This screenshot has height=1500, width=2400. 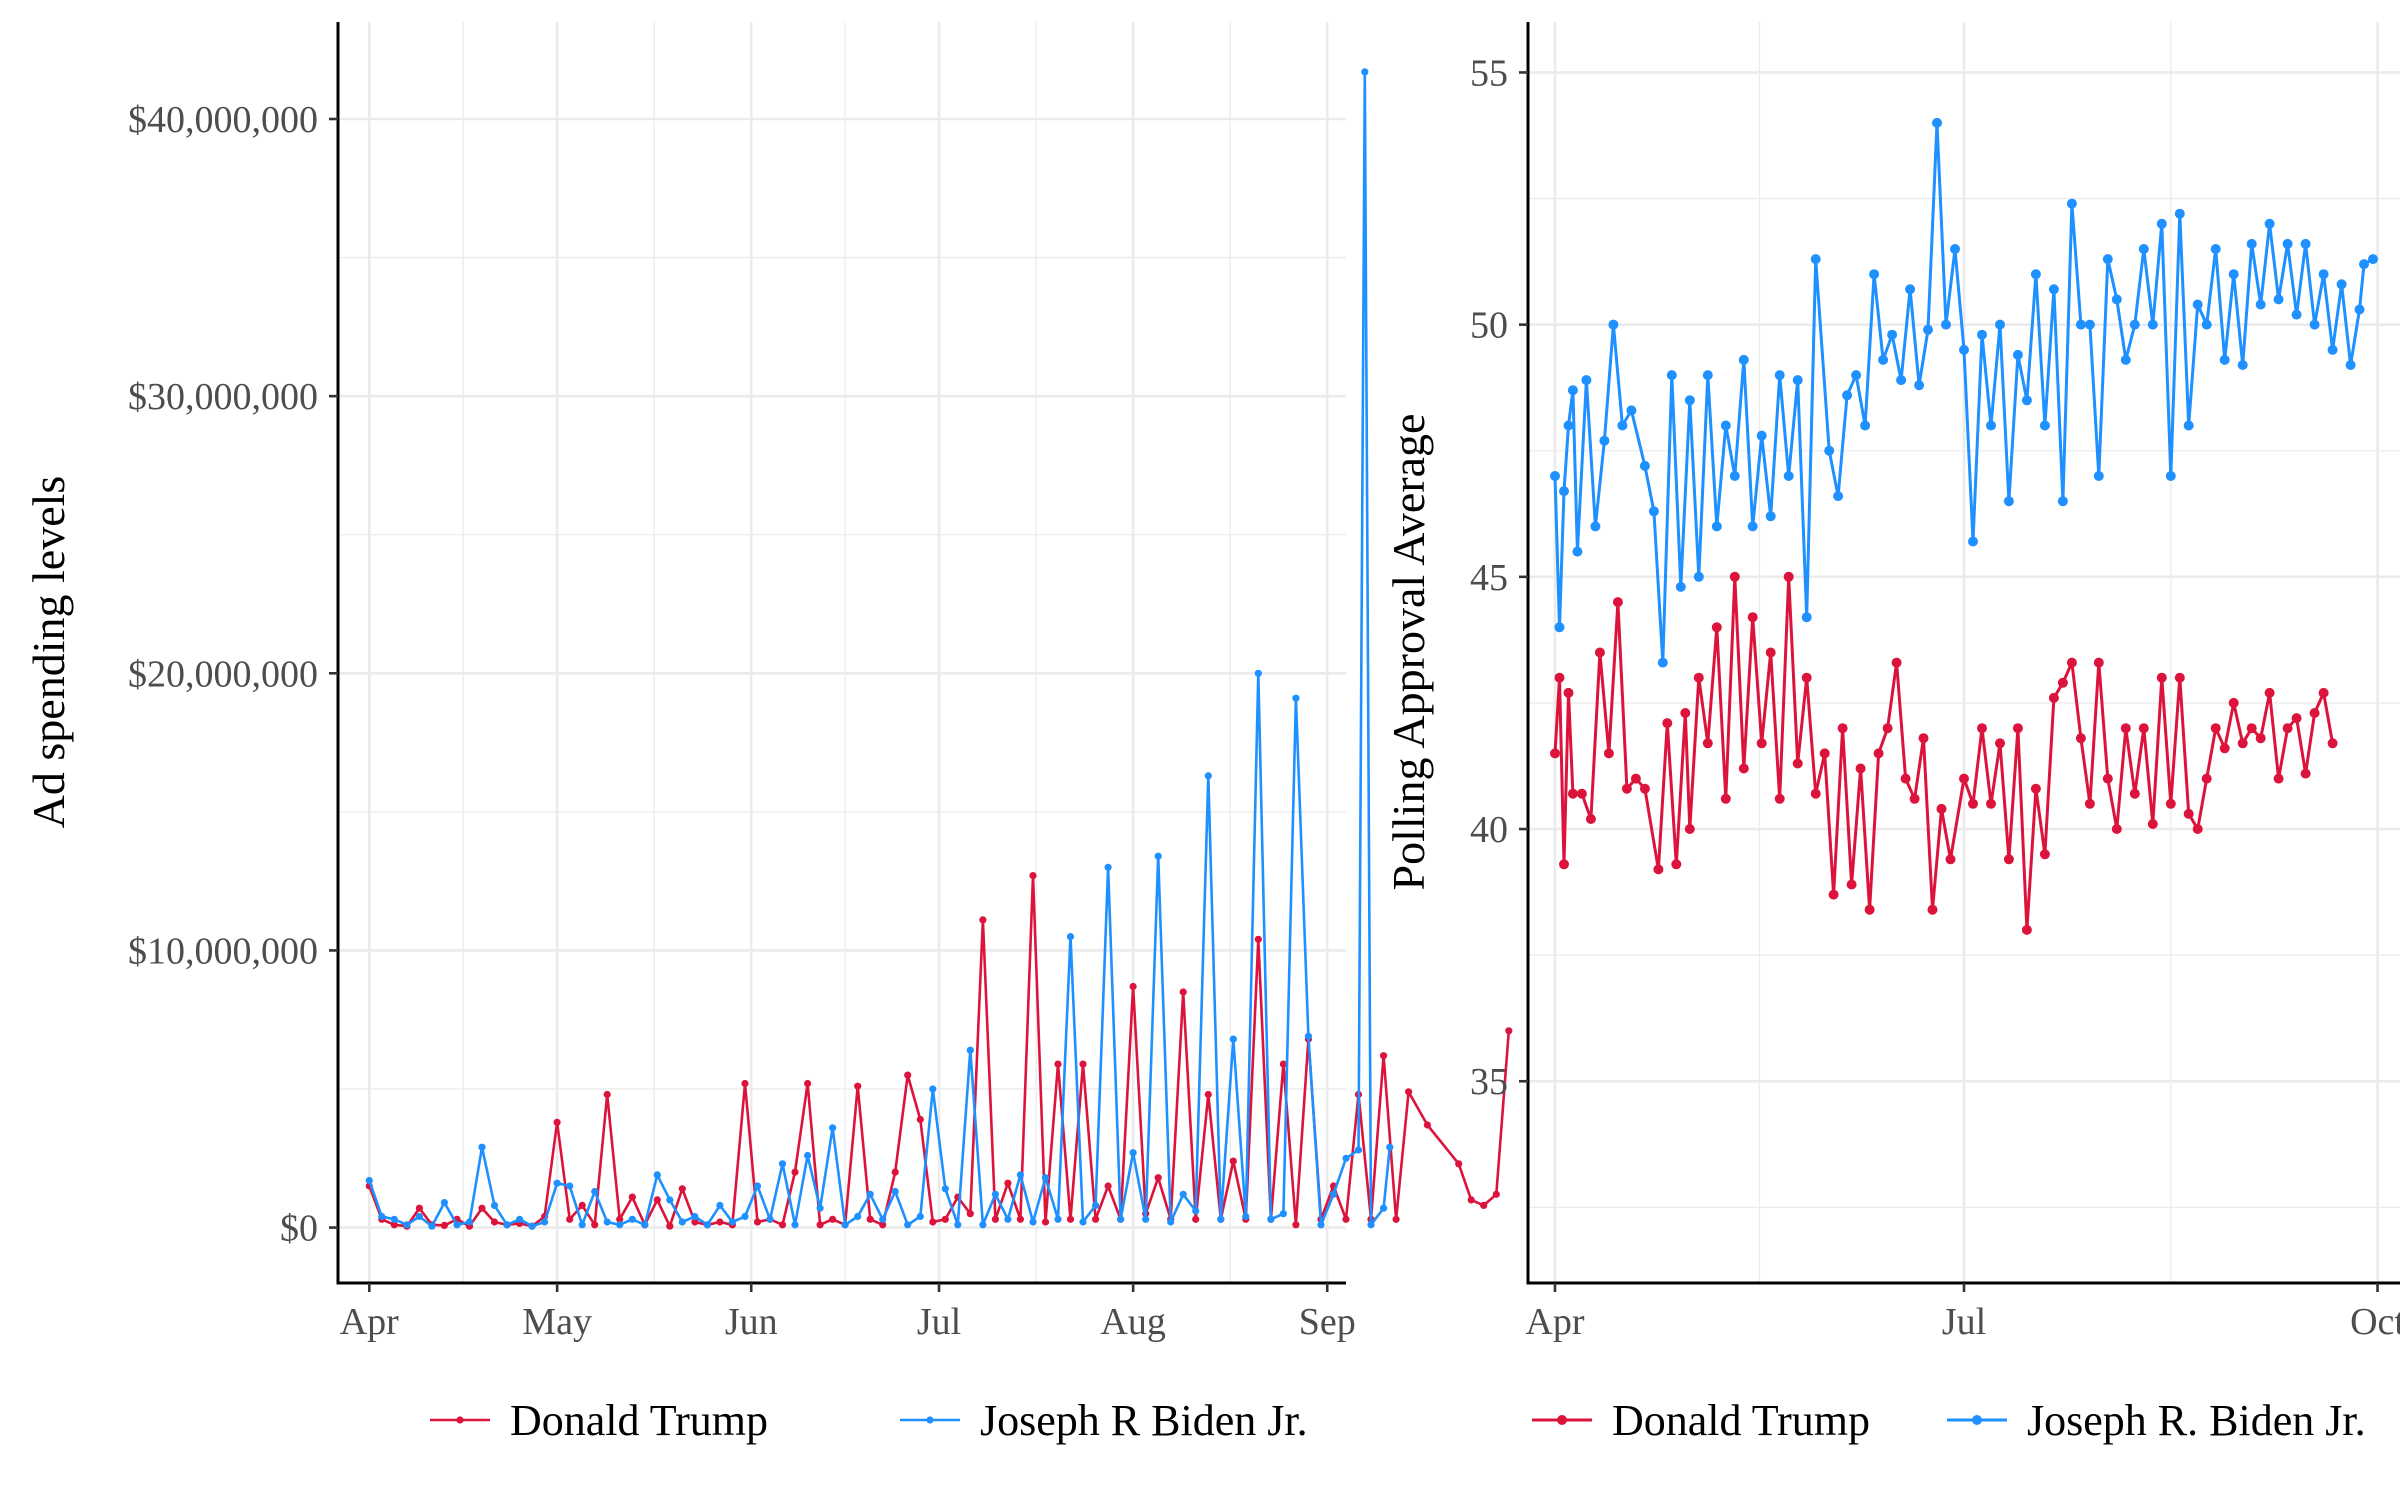 What do you see at coordinates (639, 1420) in the screenshot?
I see `ad-spending-trump-legend-label: Donald Trump` at bounding box center [639, 1420].